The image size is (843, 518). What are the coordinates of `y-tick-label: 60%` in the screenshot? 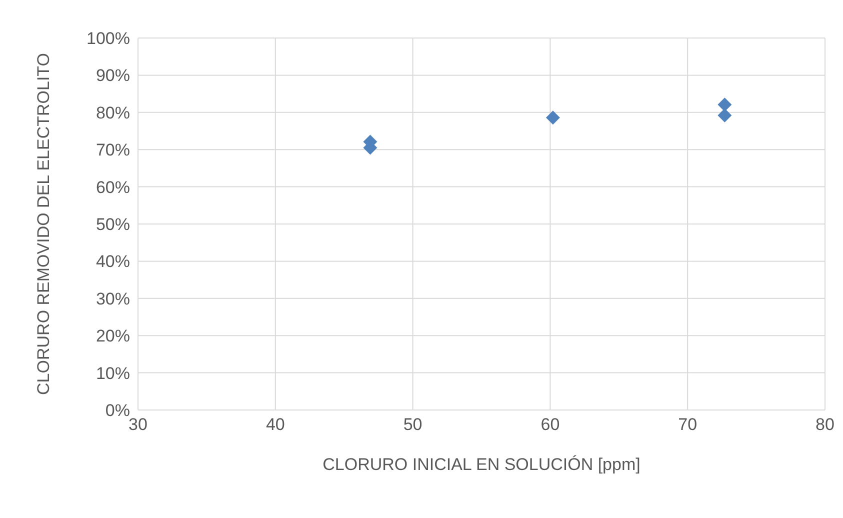 It's located at (113, 187).